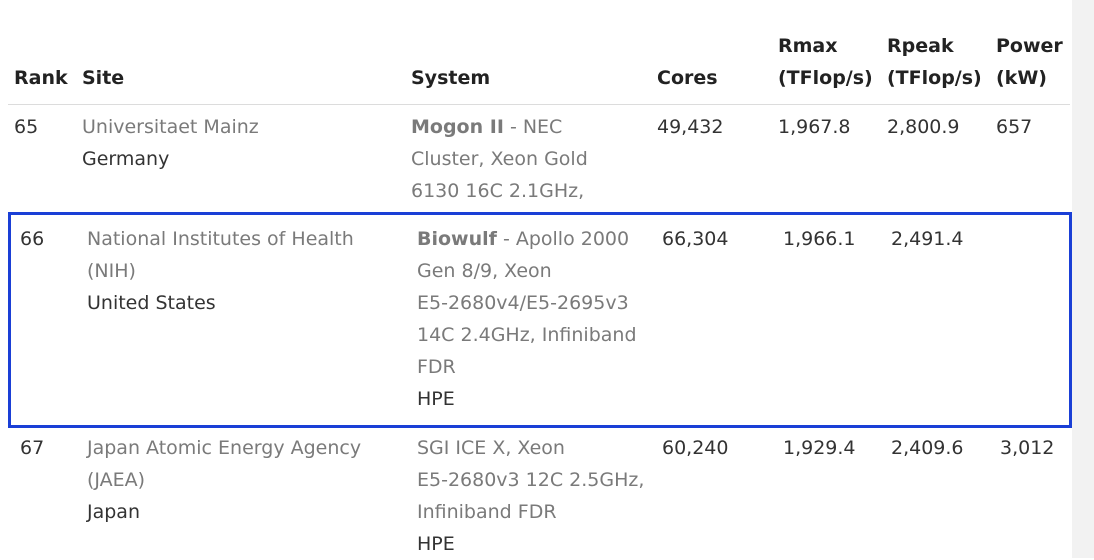 This screenshot has width=1094, height=560. Describe the element at coordinates (927, 239) in the screenshot. I see `rpeak-value: 2,491.4` at that location.